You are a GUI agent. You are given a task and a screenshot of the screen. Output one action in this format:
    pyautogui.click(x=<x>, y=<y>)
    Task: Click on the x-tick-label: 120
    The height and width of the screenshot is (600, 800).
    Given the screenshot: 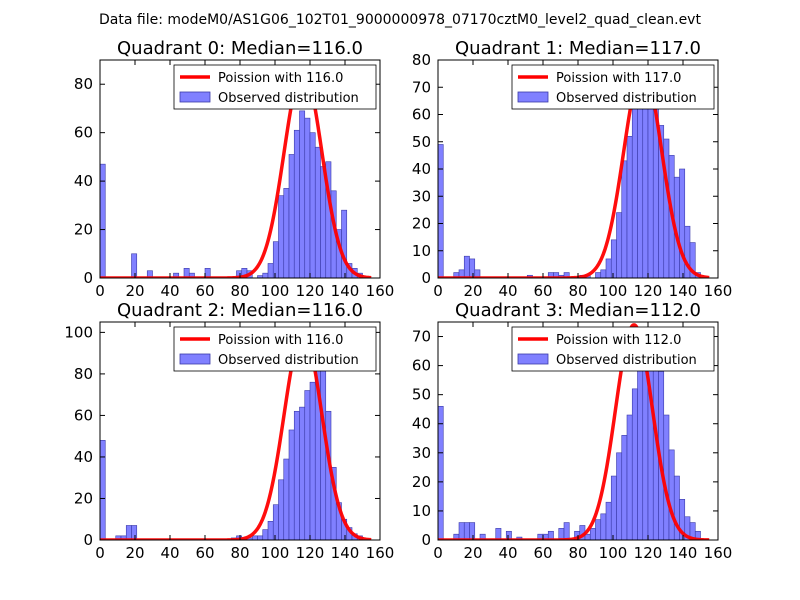 What is the action you would take?
    pyautogui.click(x=648, y=291)
    